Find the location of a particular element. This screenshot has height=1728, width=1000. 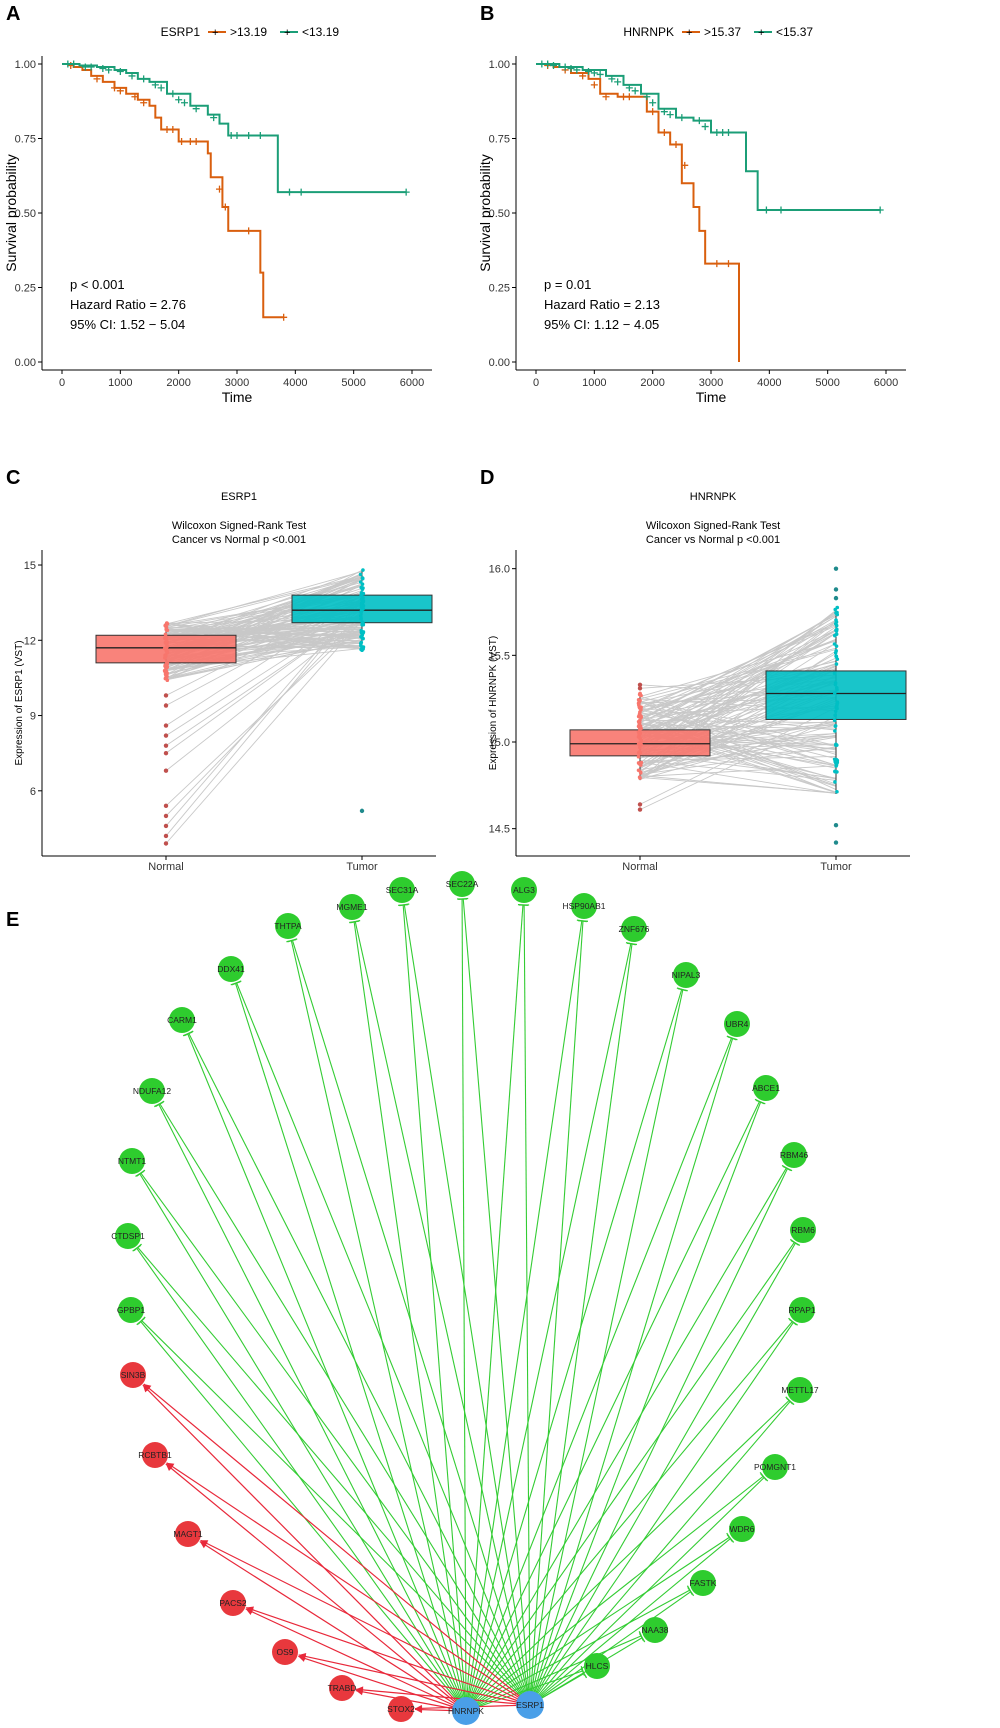

node-label: CARM1 is located at coordinates (182, 1020).